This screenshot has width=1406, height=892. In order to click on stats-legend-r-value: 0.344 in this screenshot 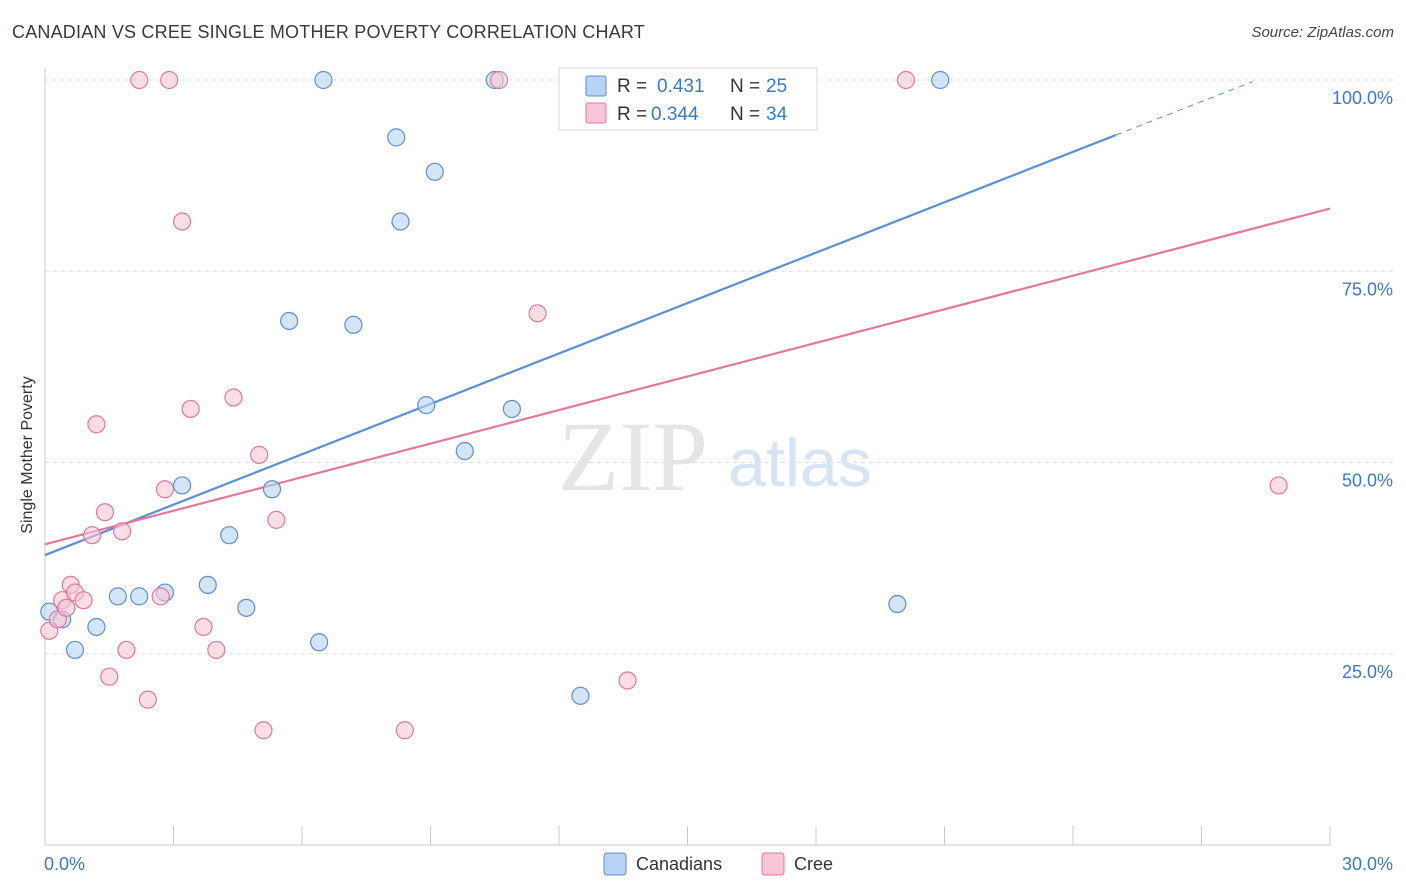, I will do `click(675, 114)`.